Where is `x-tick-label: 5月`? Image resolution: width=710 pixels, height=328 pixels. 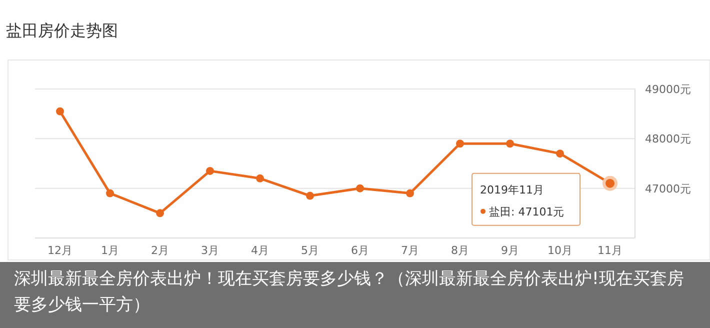 x-tick-label: 5月 is located at coordinates (310, 250).